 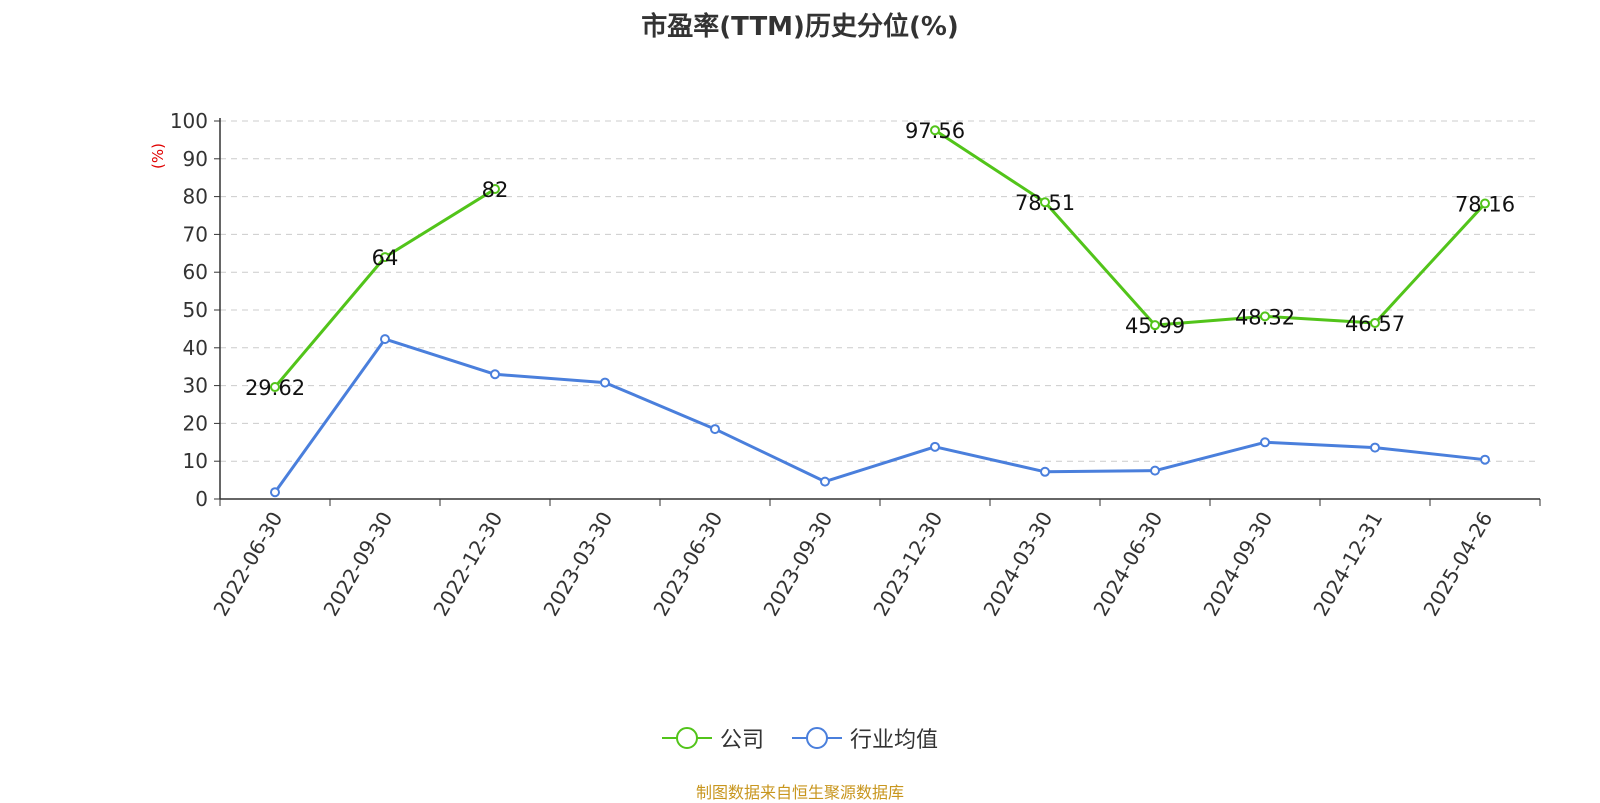 What do you see at coordinates (800, 27) in the screenshot?
I see `chart-title: 市盈率(TTM)历史分位(%)` at bounding box center [800, 27].